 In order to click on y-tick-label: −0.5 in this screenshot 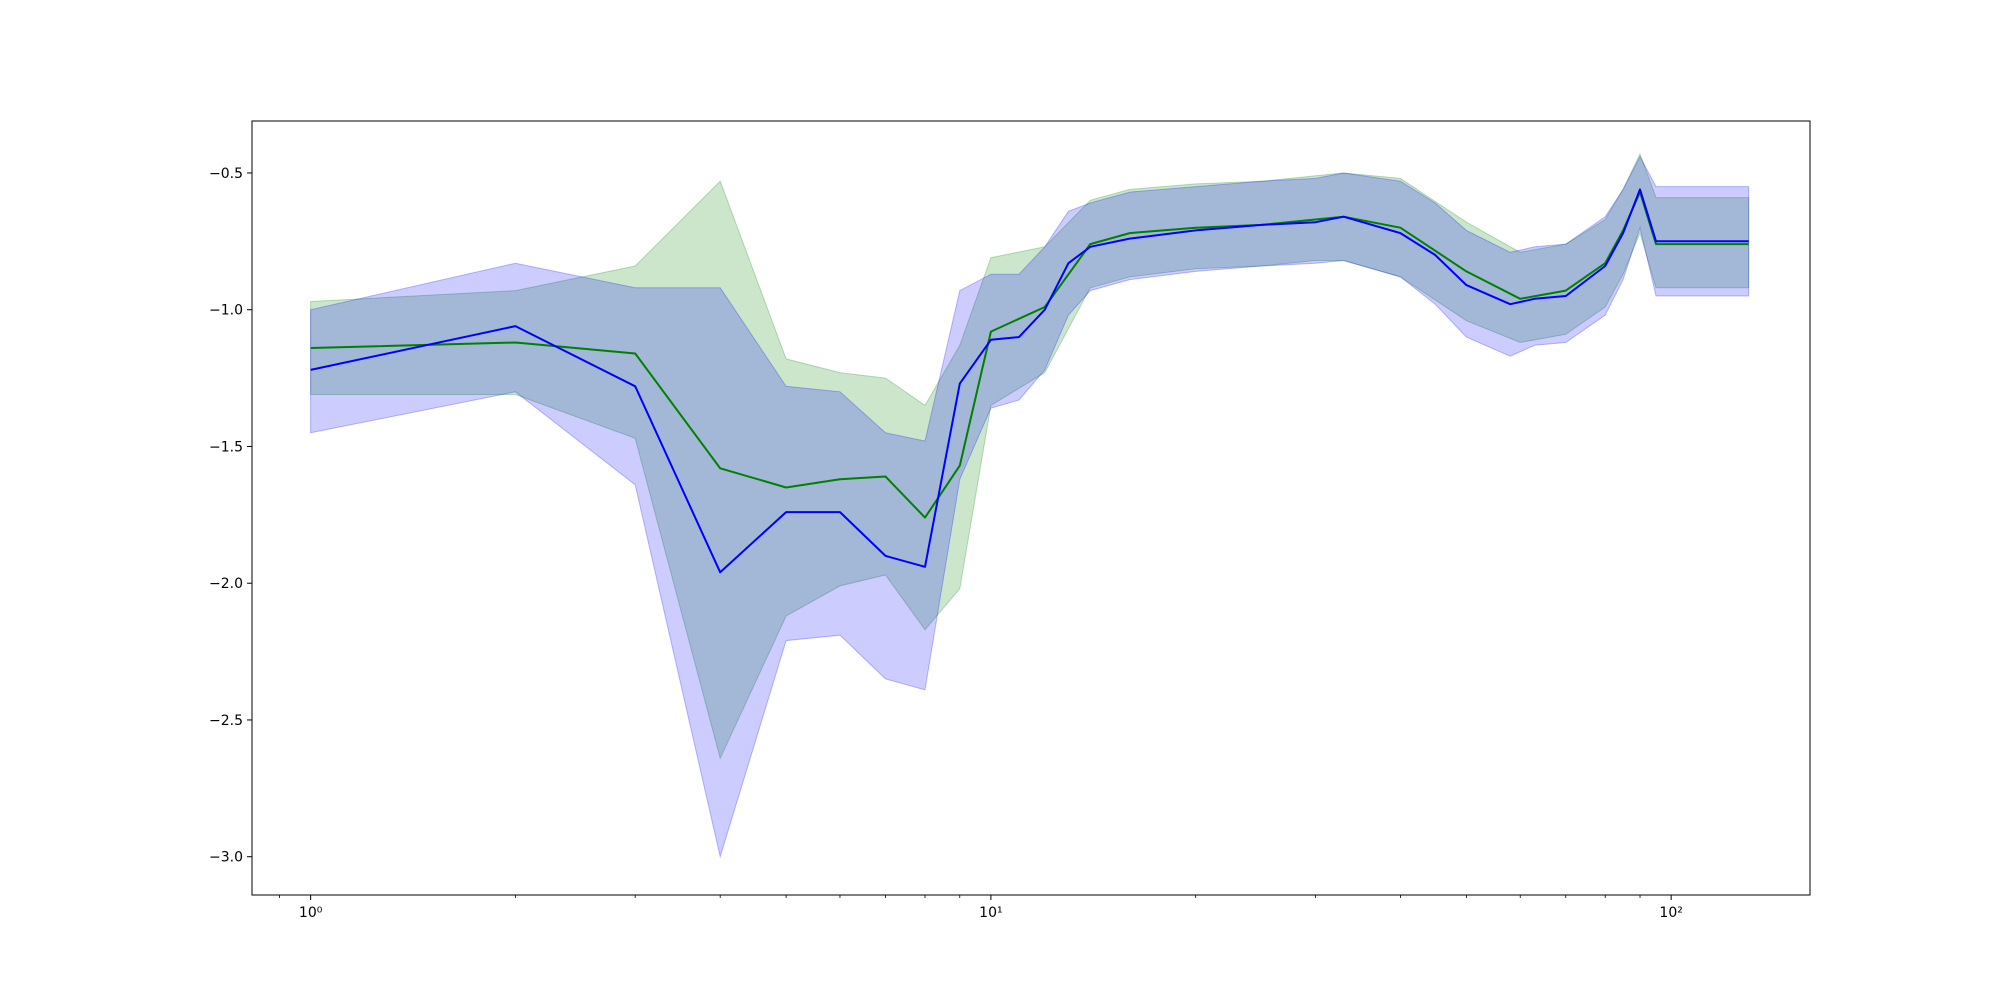, I will do `click(226, 174)`.